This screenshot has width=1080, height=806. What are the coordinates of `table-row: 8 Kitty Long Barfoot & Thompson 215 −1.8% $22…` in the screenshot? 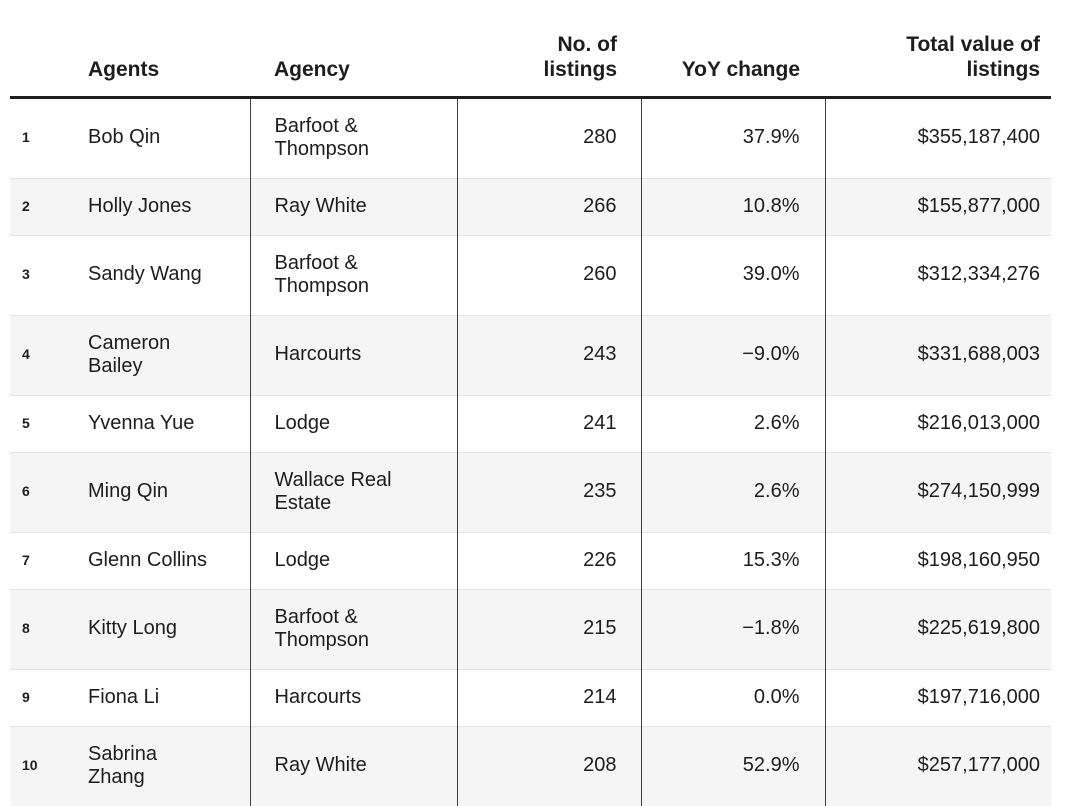 It's located at (530, 628).